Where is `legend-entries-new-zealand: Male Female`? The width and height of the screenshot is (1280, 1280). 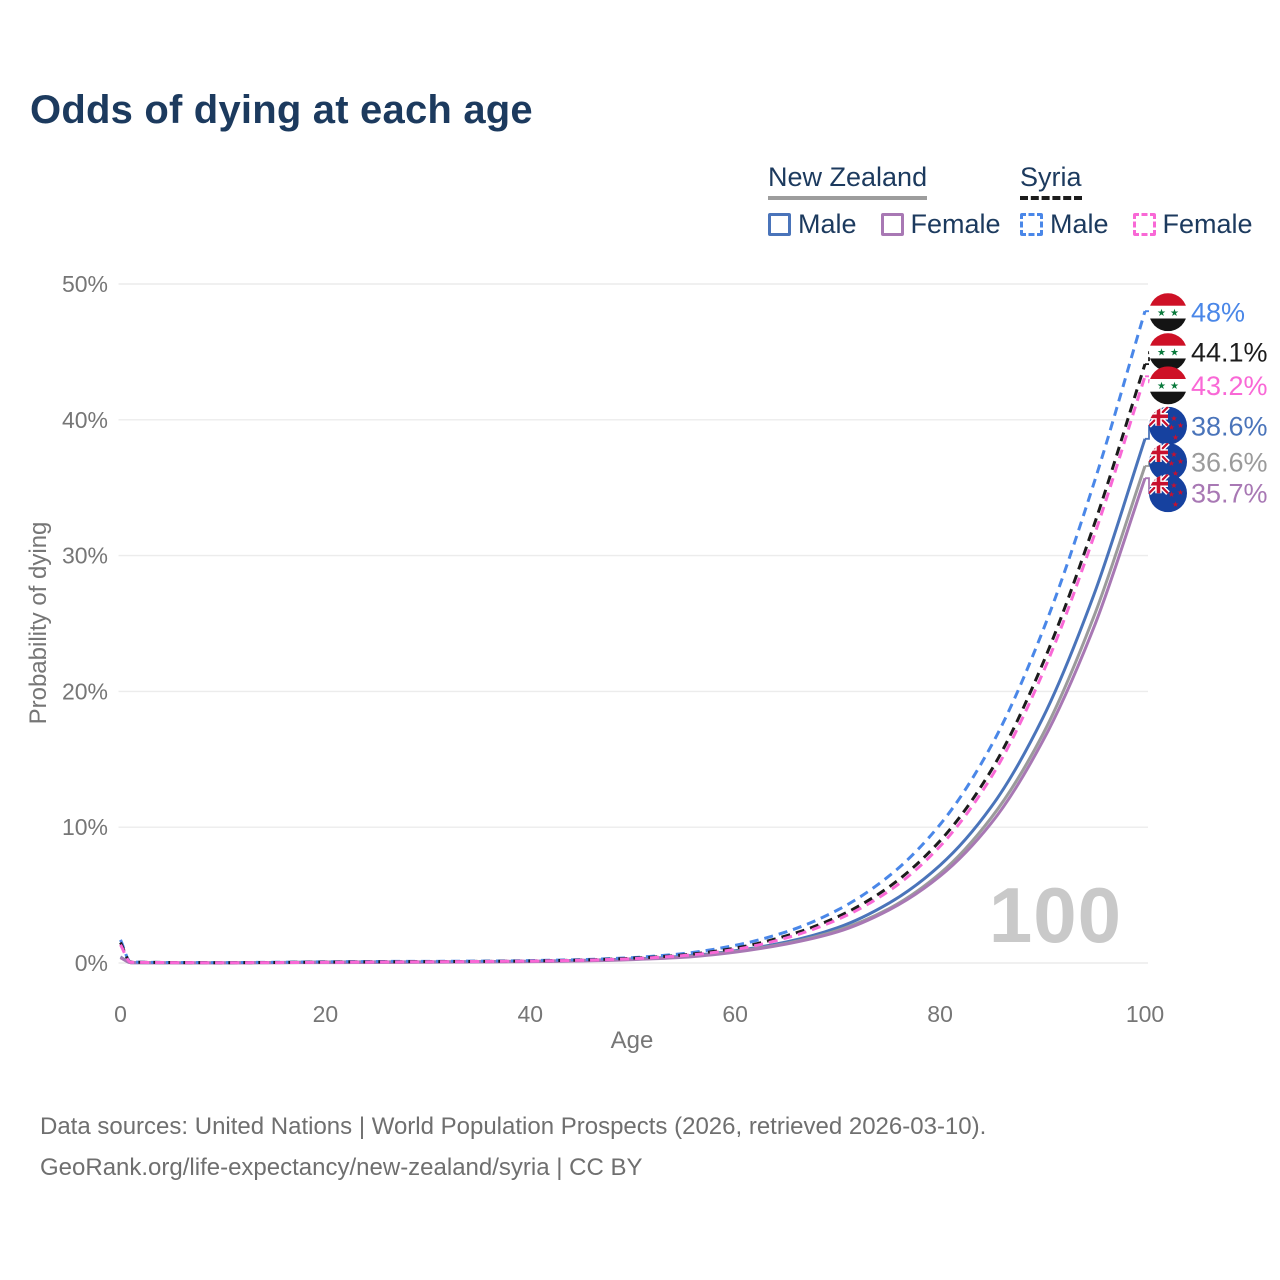 legend-entries-new-zealand: Male Female is located at coordinates (896, 224).